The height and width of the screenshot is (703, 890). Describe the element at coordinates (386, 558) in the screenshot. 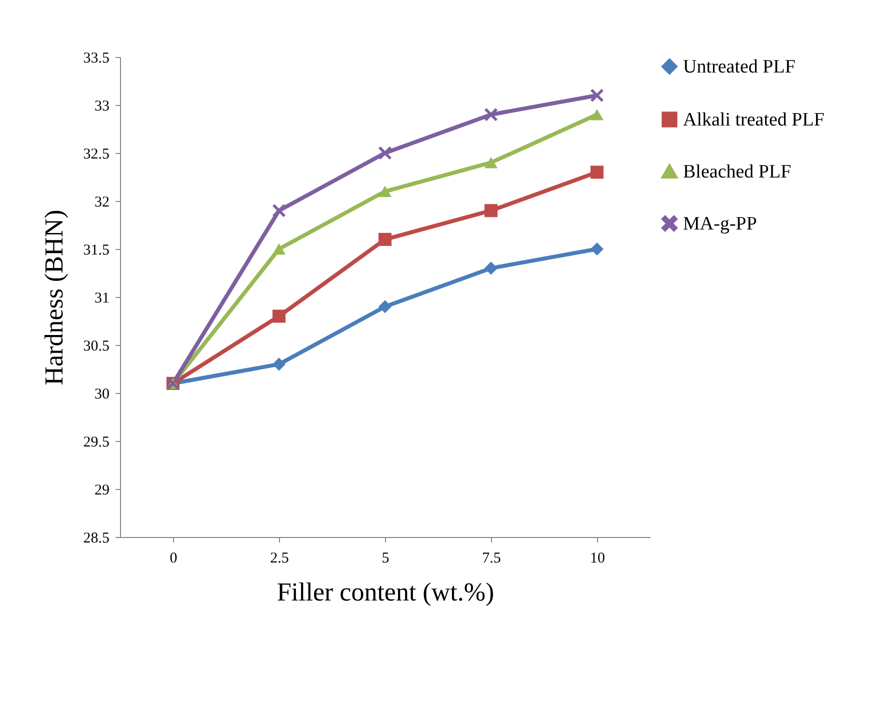

I see `x-tick-label: 5` at that location.